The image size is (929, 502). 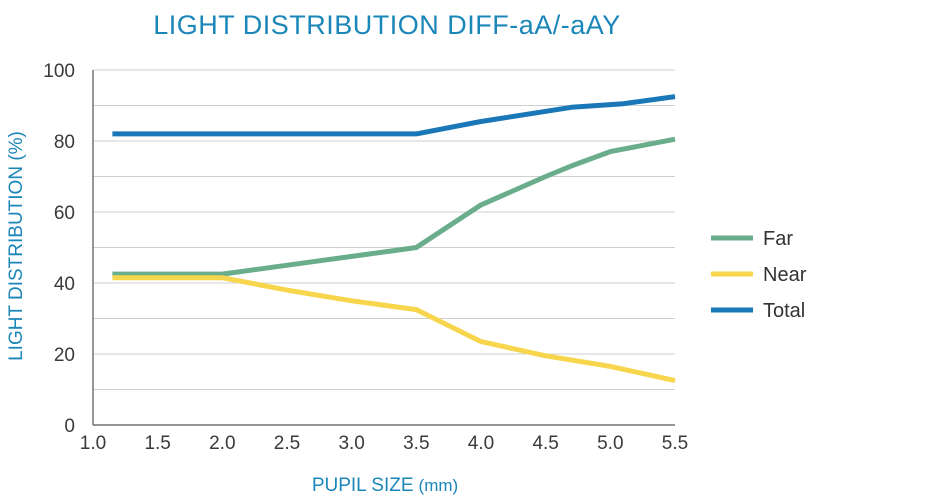 I want to click on x-tick-label: 3.0, so click(x=351, y=443).